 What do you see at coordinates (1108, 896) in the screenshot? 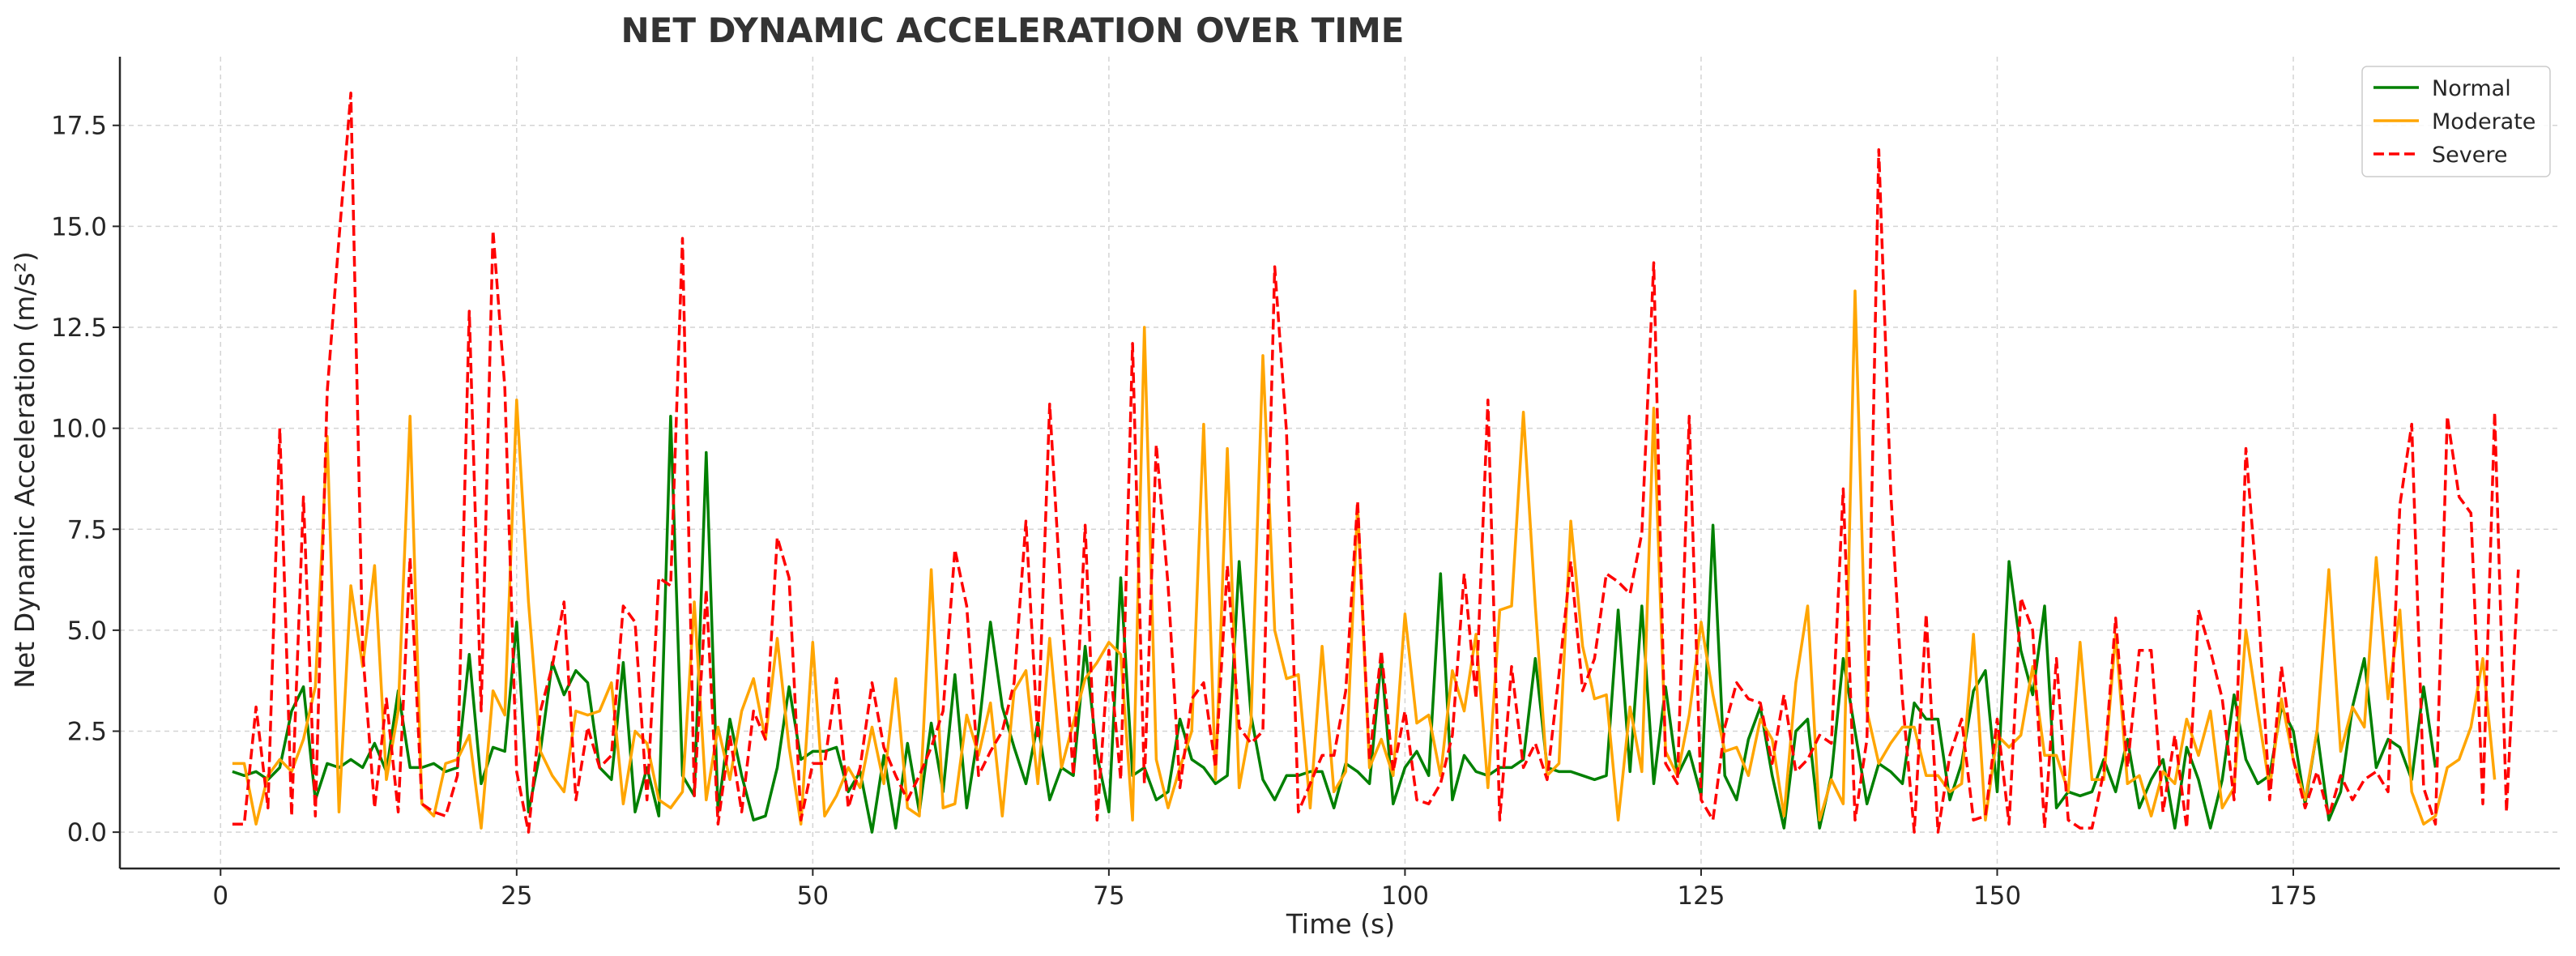
I see `x-tick-label: 75` at bounding box center [1108, 896].